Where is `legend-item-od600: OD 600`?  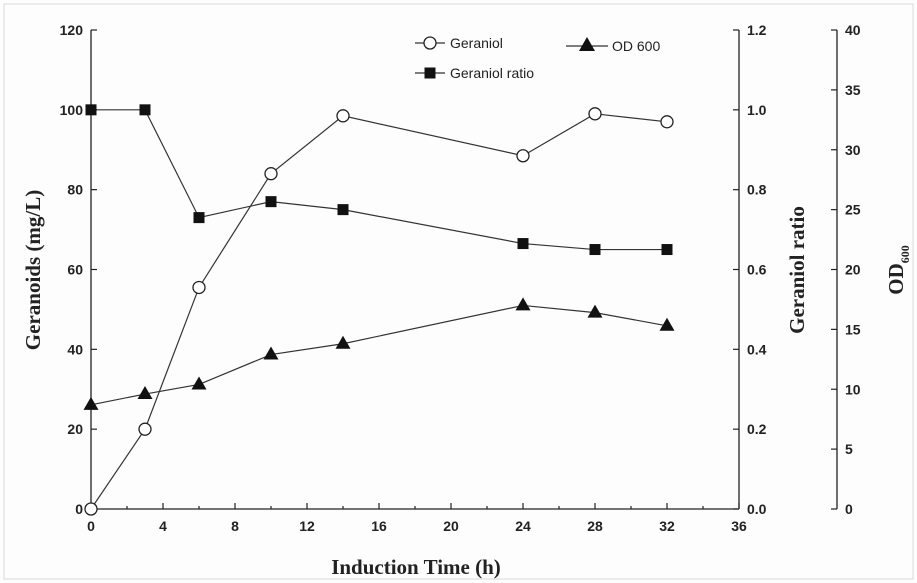 legend-item-od600: OD 600 is located at coordinates (613, 45).